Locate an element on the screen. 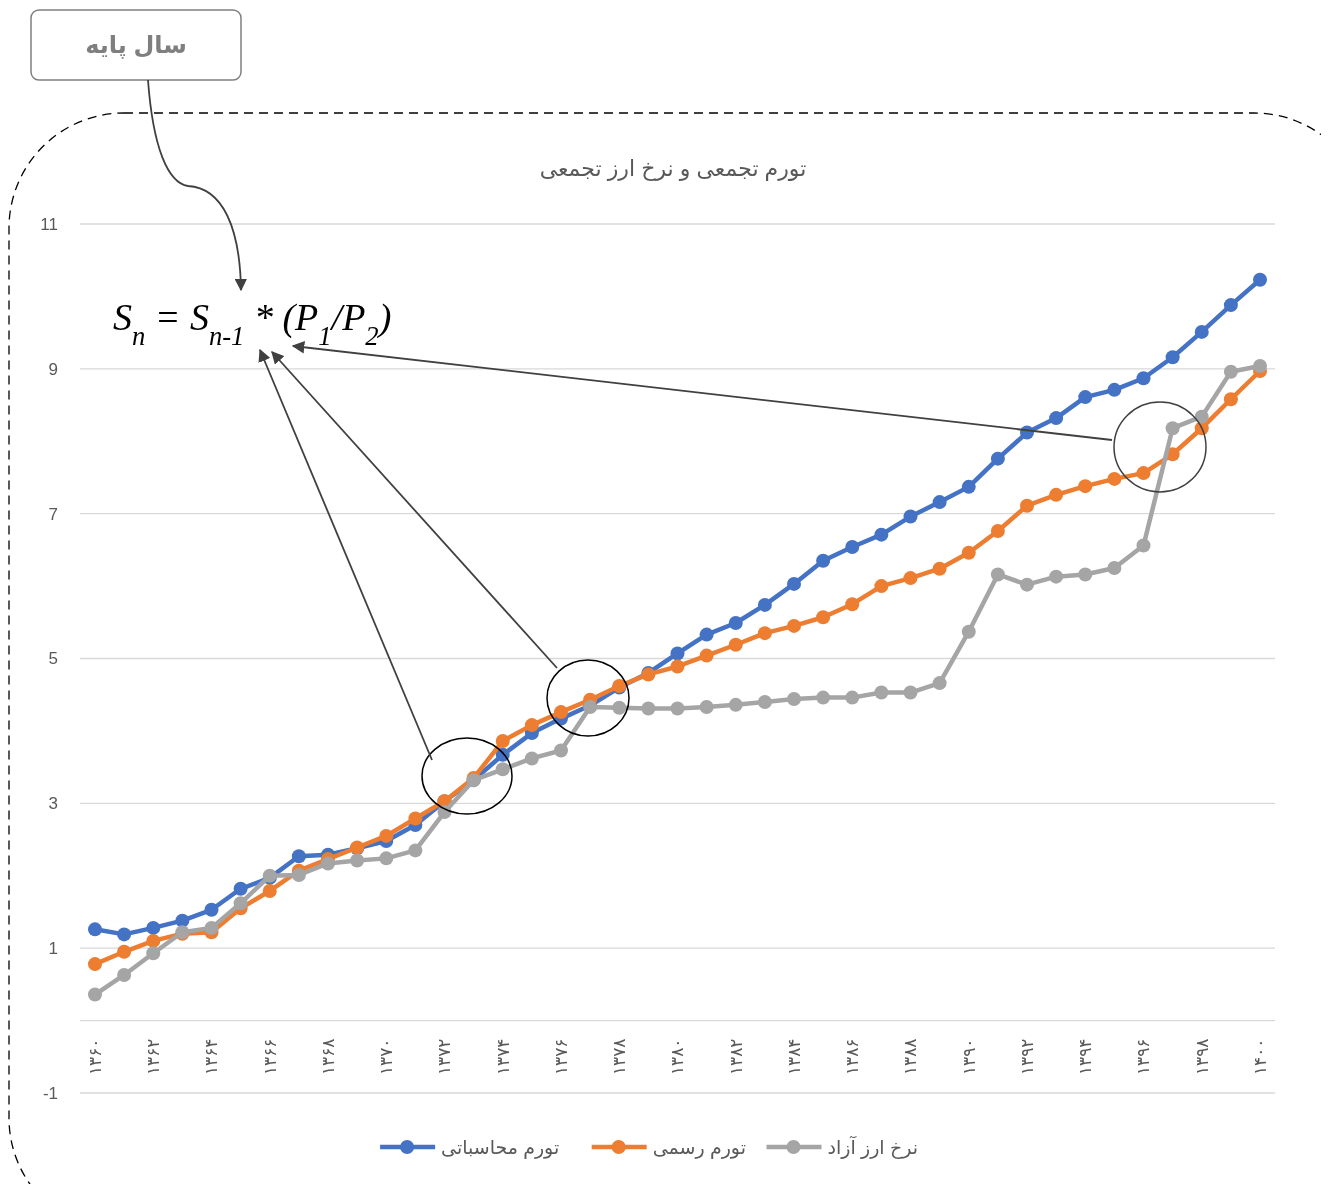 This screenshot has height=1192, width=1329. y-tick-label: 11 is located at coordinates (49, 224).